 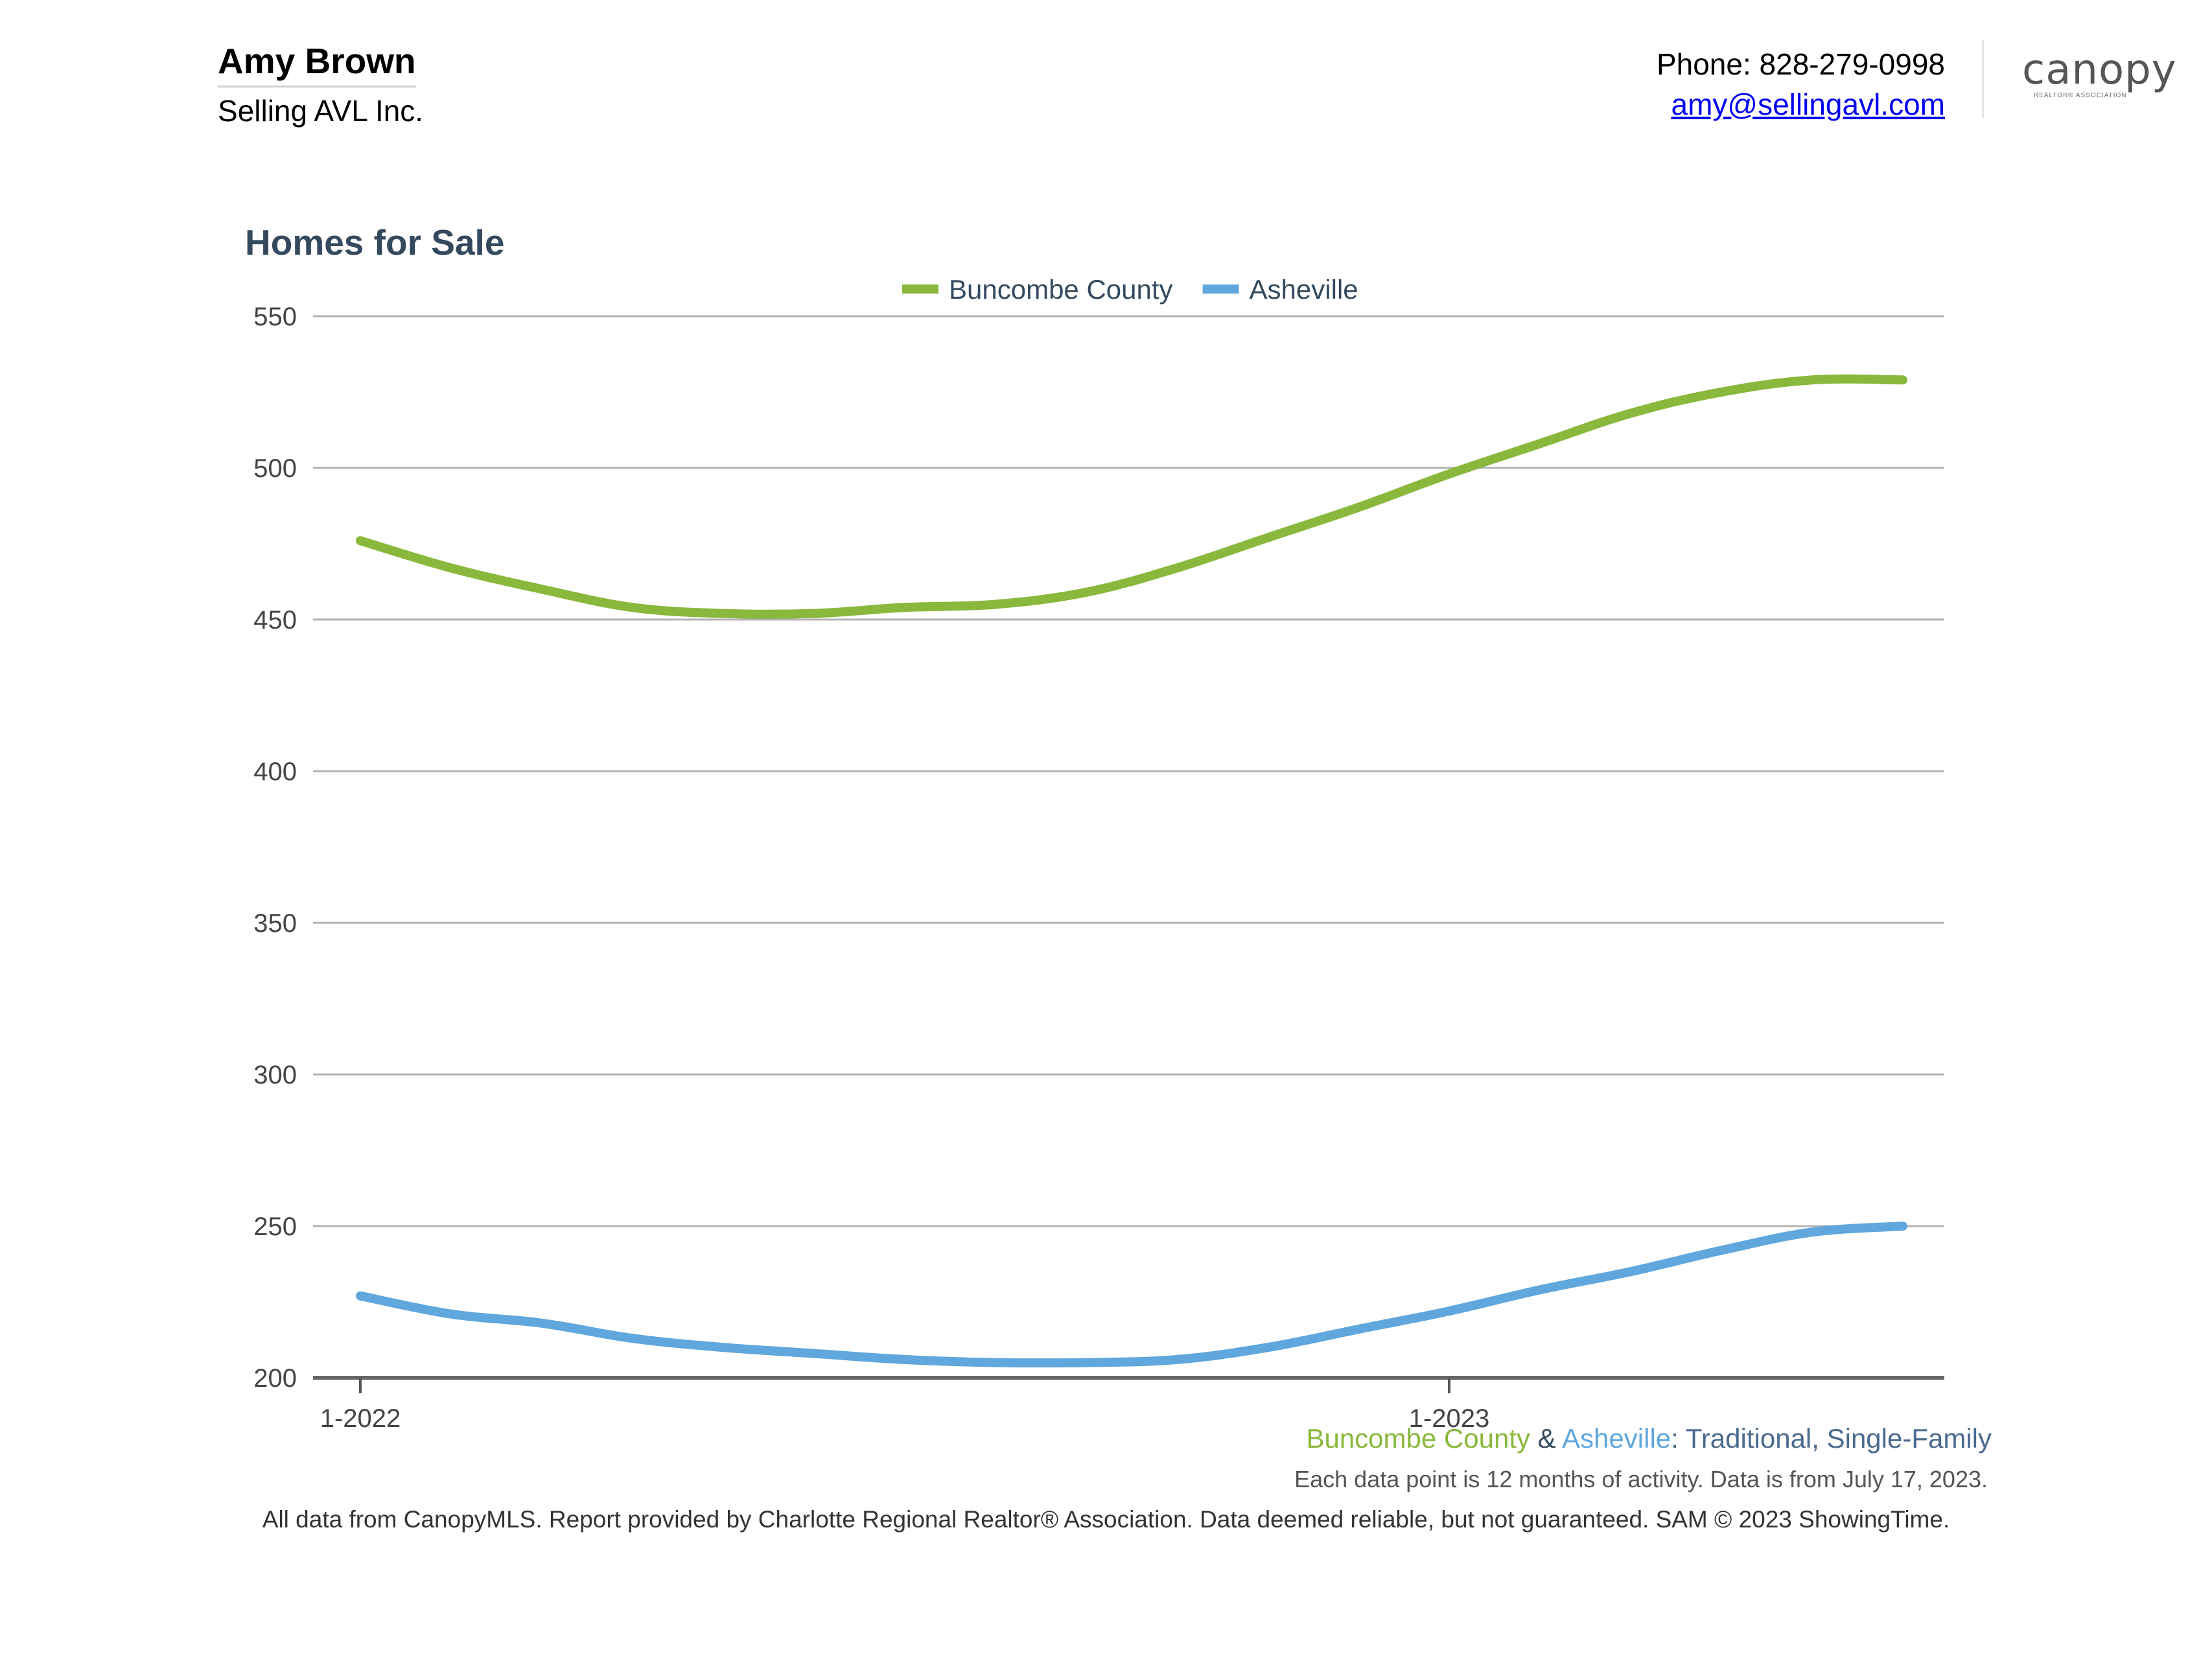 What do you see at coordinates (275, 1379) in the screenshot?
I see `y-tick-label: 200` at bounding box center [275, 1379].